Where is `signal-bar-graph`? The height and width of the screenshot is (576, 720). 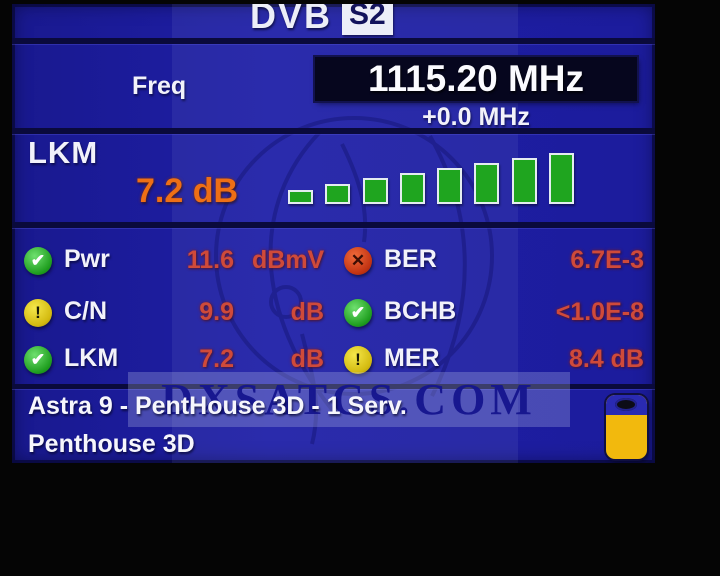
signal-bar-graph is located at coordinates (431, 176).